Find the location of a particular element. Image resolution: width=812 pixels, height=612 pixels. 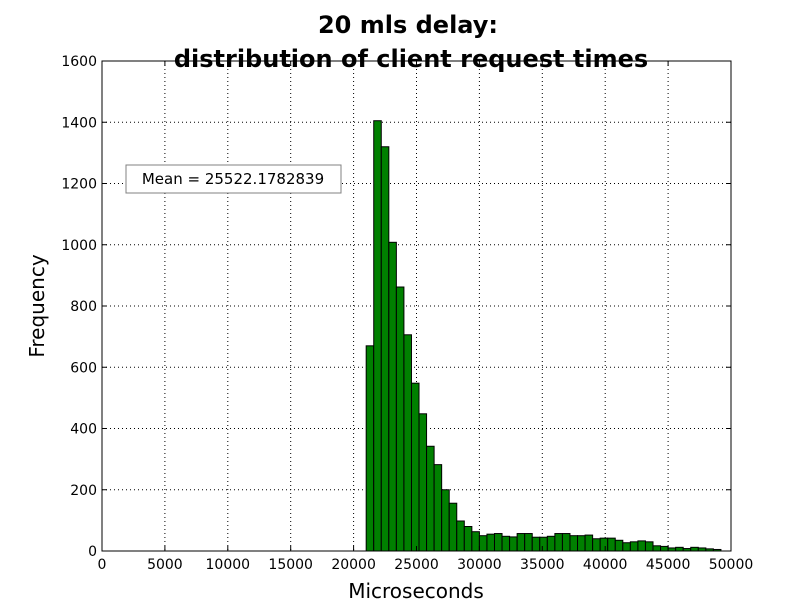

x-tick-label: 45000 is located at coordinates (668, 565).